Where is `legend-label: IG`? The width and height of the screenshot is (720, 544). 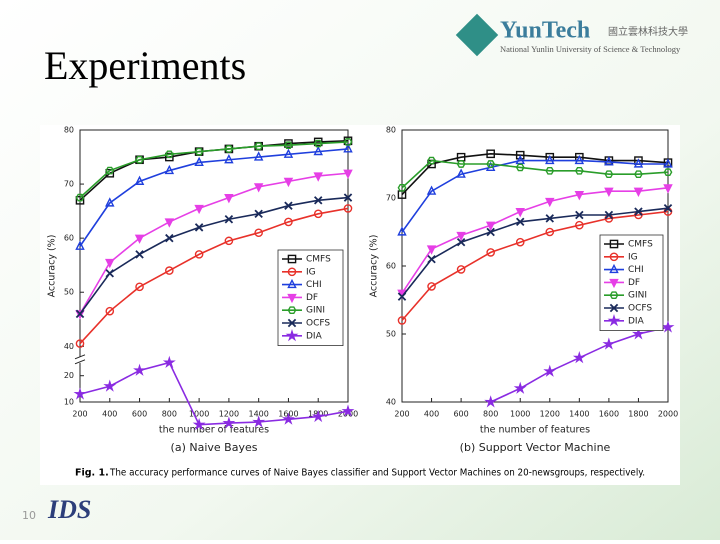
legend-label: IG is located at coordinates (311, 272).